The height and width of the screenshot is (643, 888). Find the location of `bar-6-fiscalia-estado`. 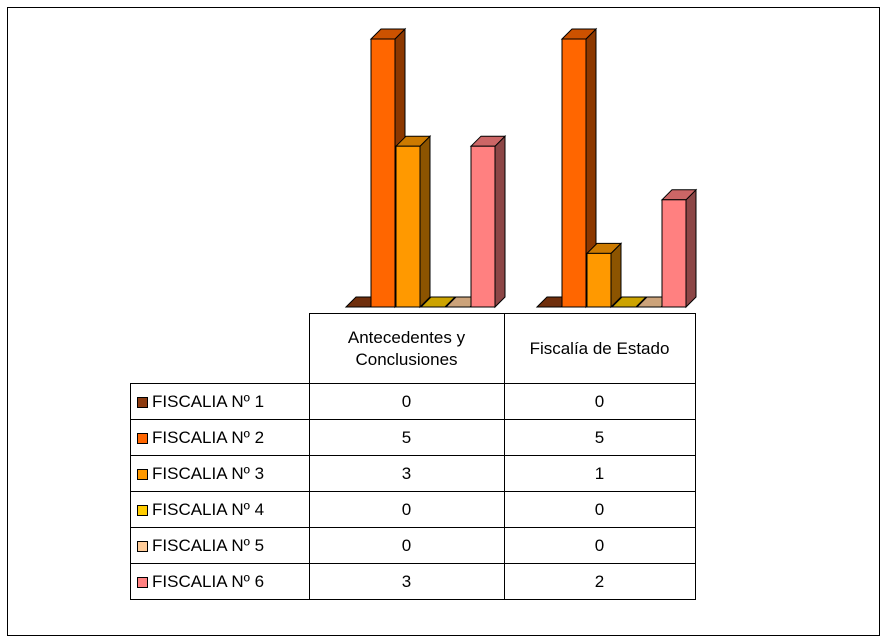

bar-6-fiscalia-estado is located at coordinates (679, 248).